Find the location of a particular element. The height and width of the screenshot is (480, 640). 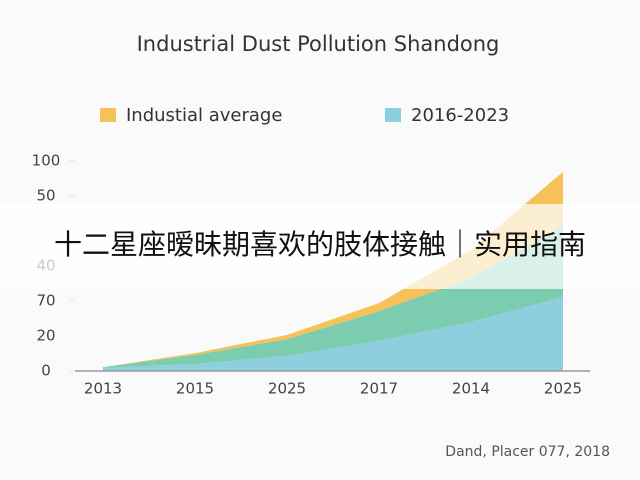

overlay-text: 十二星座暧昧期喜欢的肢体接触｜实用指南 is located at coordinates (320, 244).